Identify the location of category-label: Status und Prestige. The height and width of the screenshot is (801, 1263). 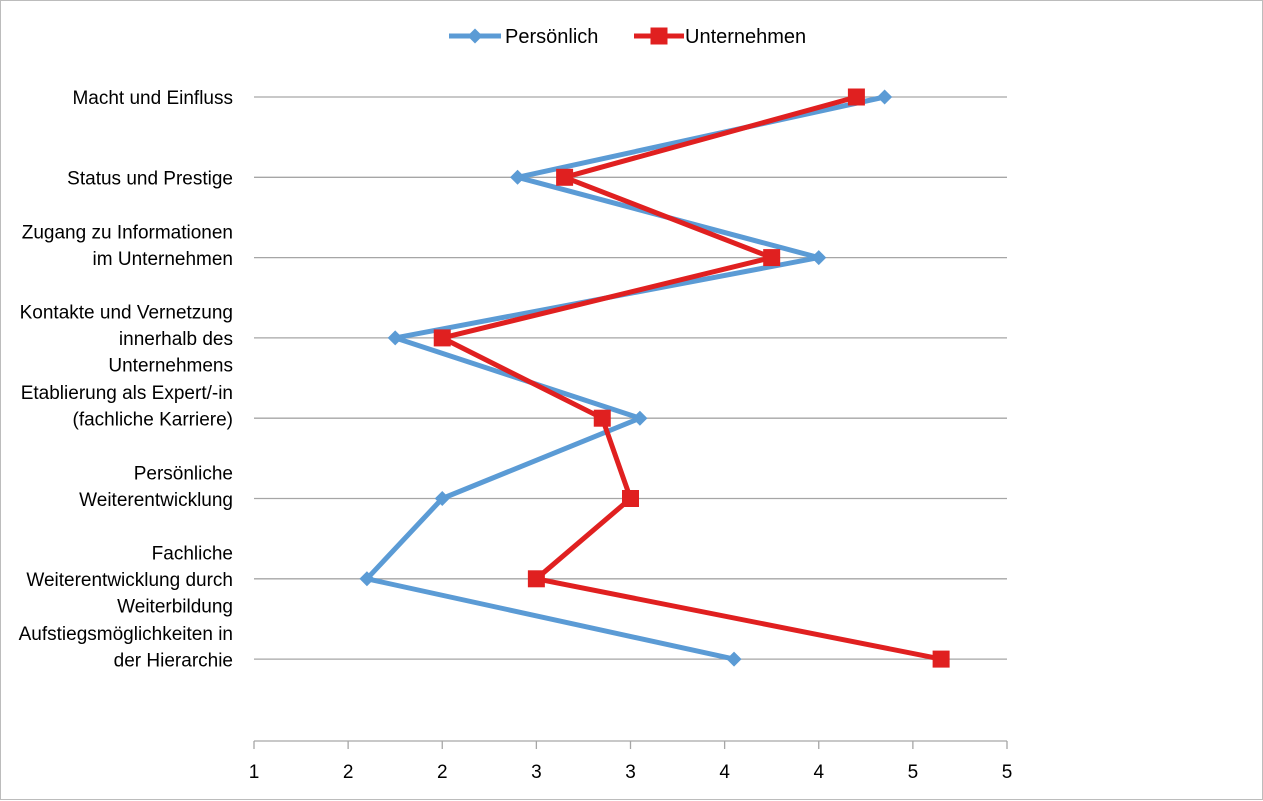
(150, 178).